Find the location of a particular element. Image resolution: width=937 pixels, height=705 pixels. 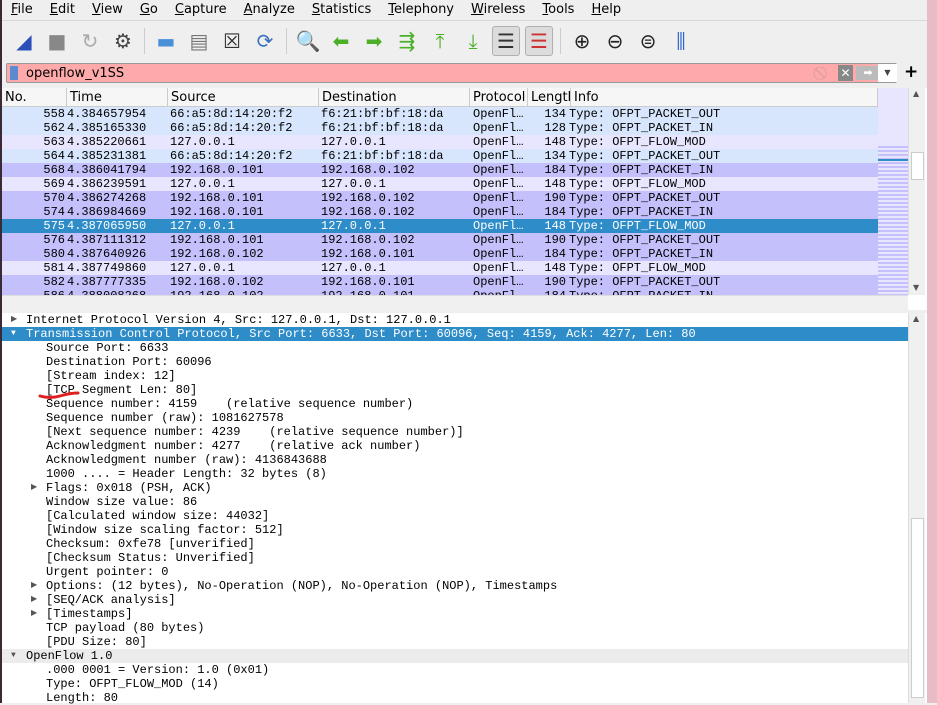

menu-edit: Edit is located at coordinates (62, 9).